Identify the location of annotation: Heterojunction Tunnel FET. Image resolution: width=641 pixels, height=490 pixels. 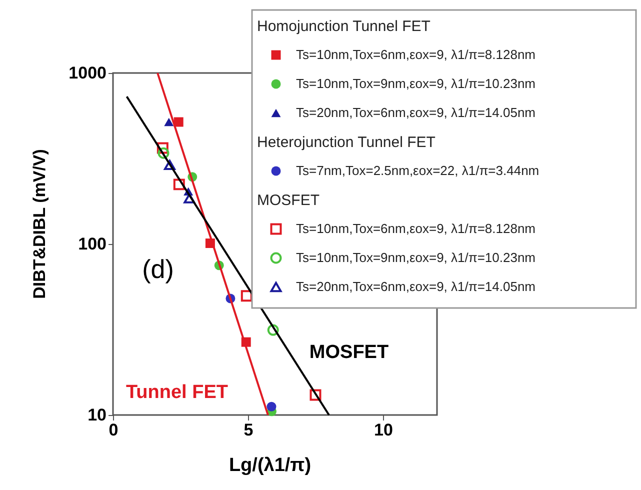
(346, 142).